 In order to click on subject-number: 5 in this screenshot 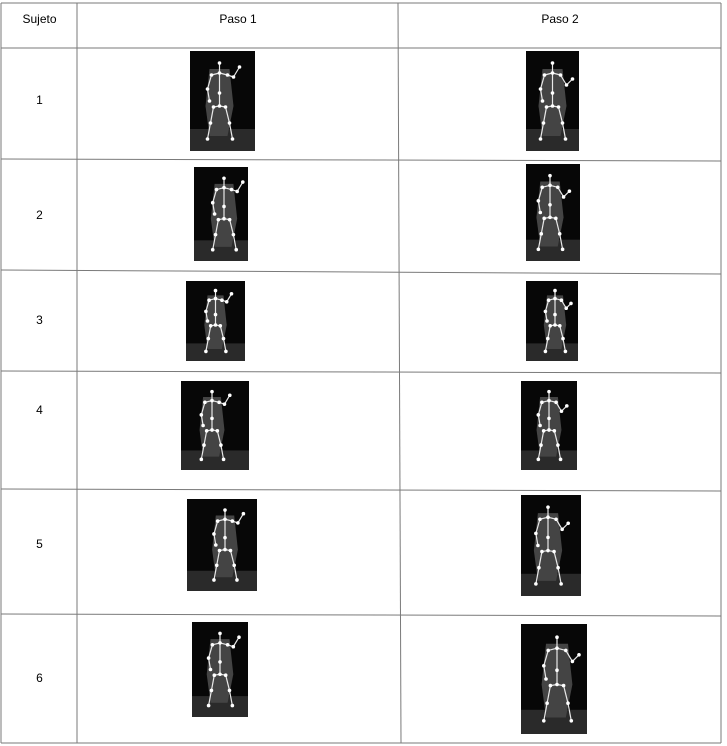, I will do `click(39, 544)`.